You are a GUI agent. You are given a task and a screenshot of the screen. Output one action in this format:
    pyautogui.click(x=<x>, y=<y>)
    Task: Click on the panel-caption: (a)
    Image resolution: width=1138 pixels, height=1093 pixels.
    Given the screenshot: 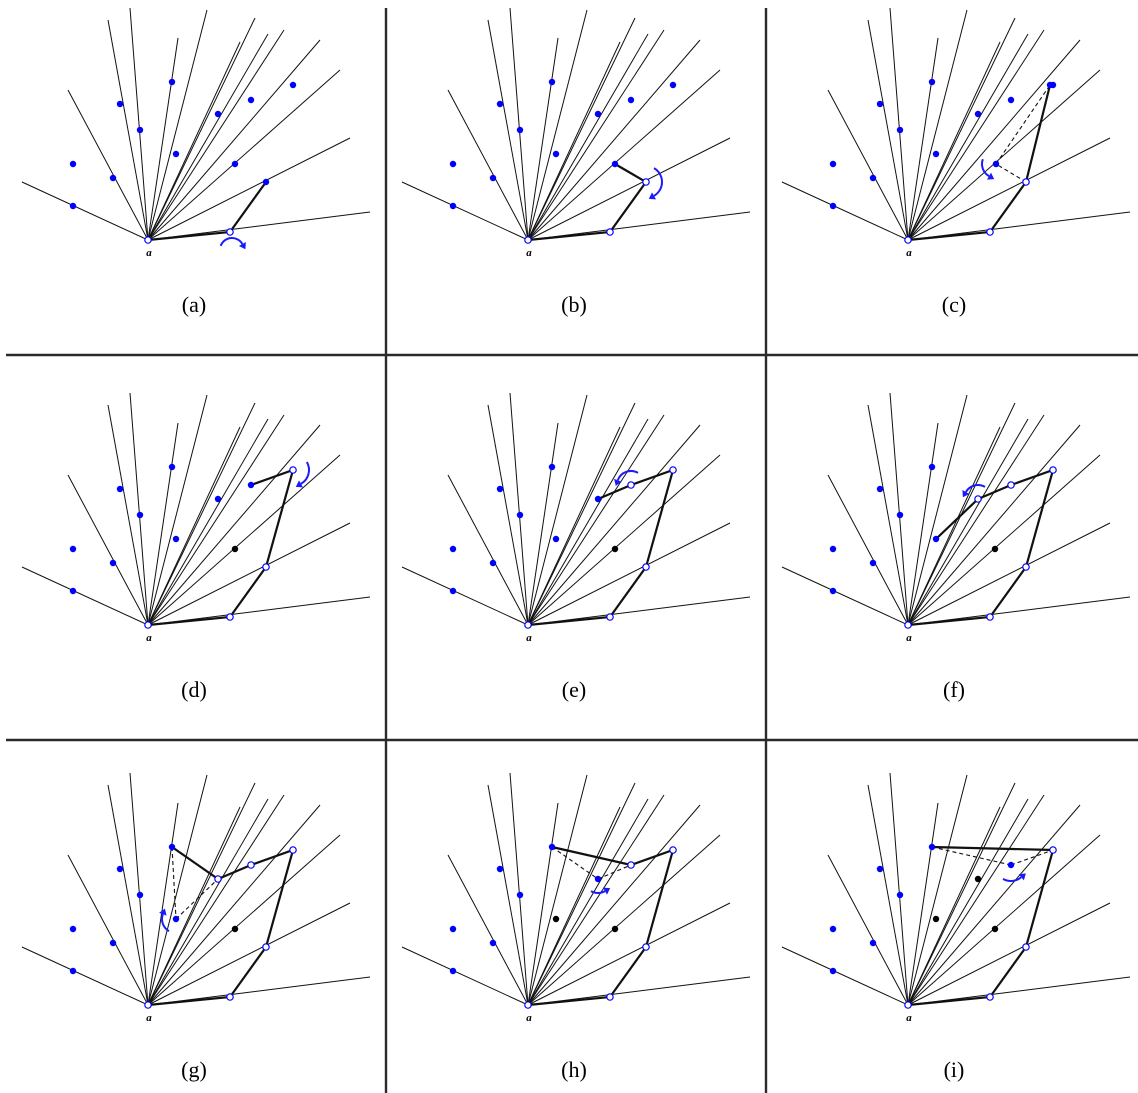 What is the action you would take?
    pyautogui.click(x=194, y=304)
    